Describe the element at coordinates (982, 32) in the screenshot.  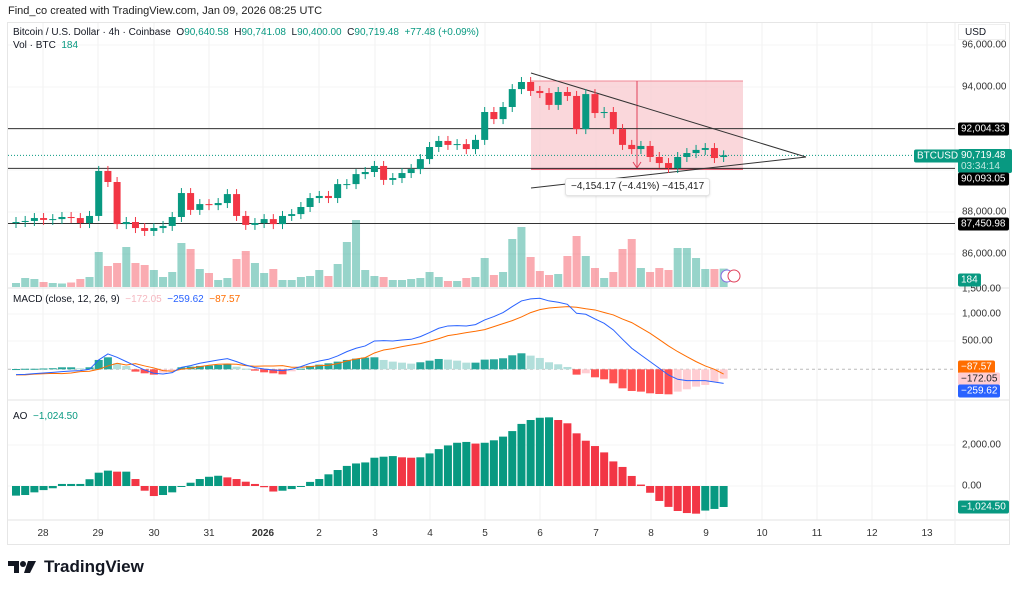
I see `currency-selector: USD` at that location.